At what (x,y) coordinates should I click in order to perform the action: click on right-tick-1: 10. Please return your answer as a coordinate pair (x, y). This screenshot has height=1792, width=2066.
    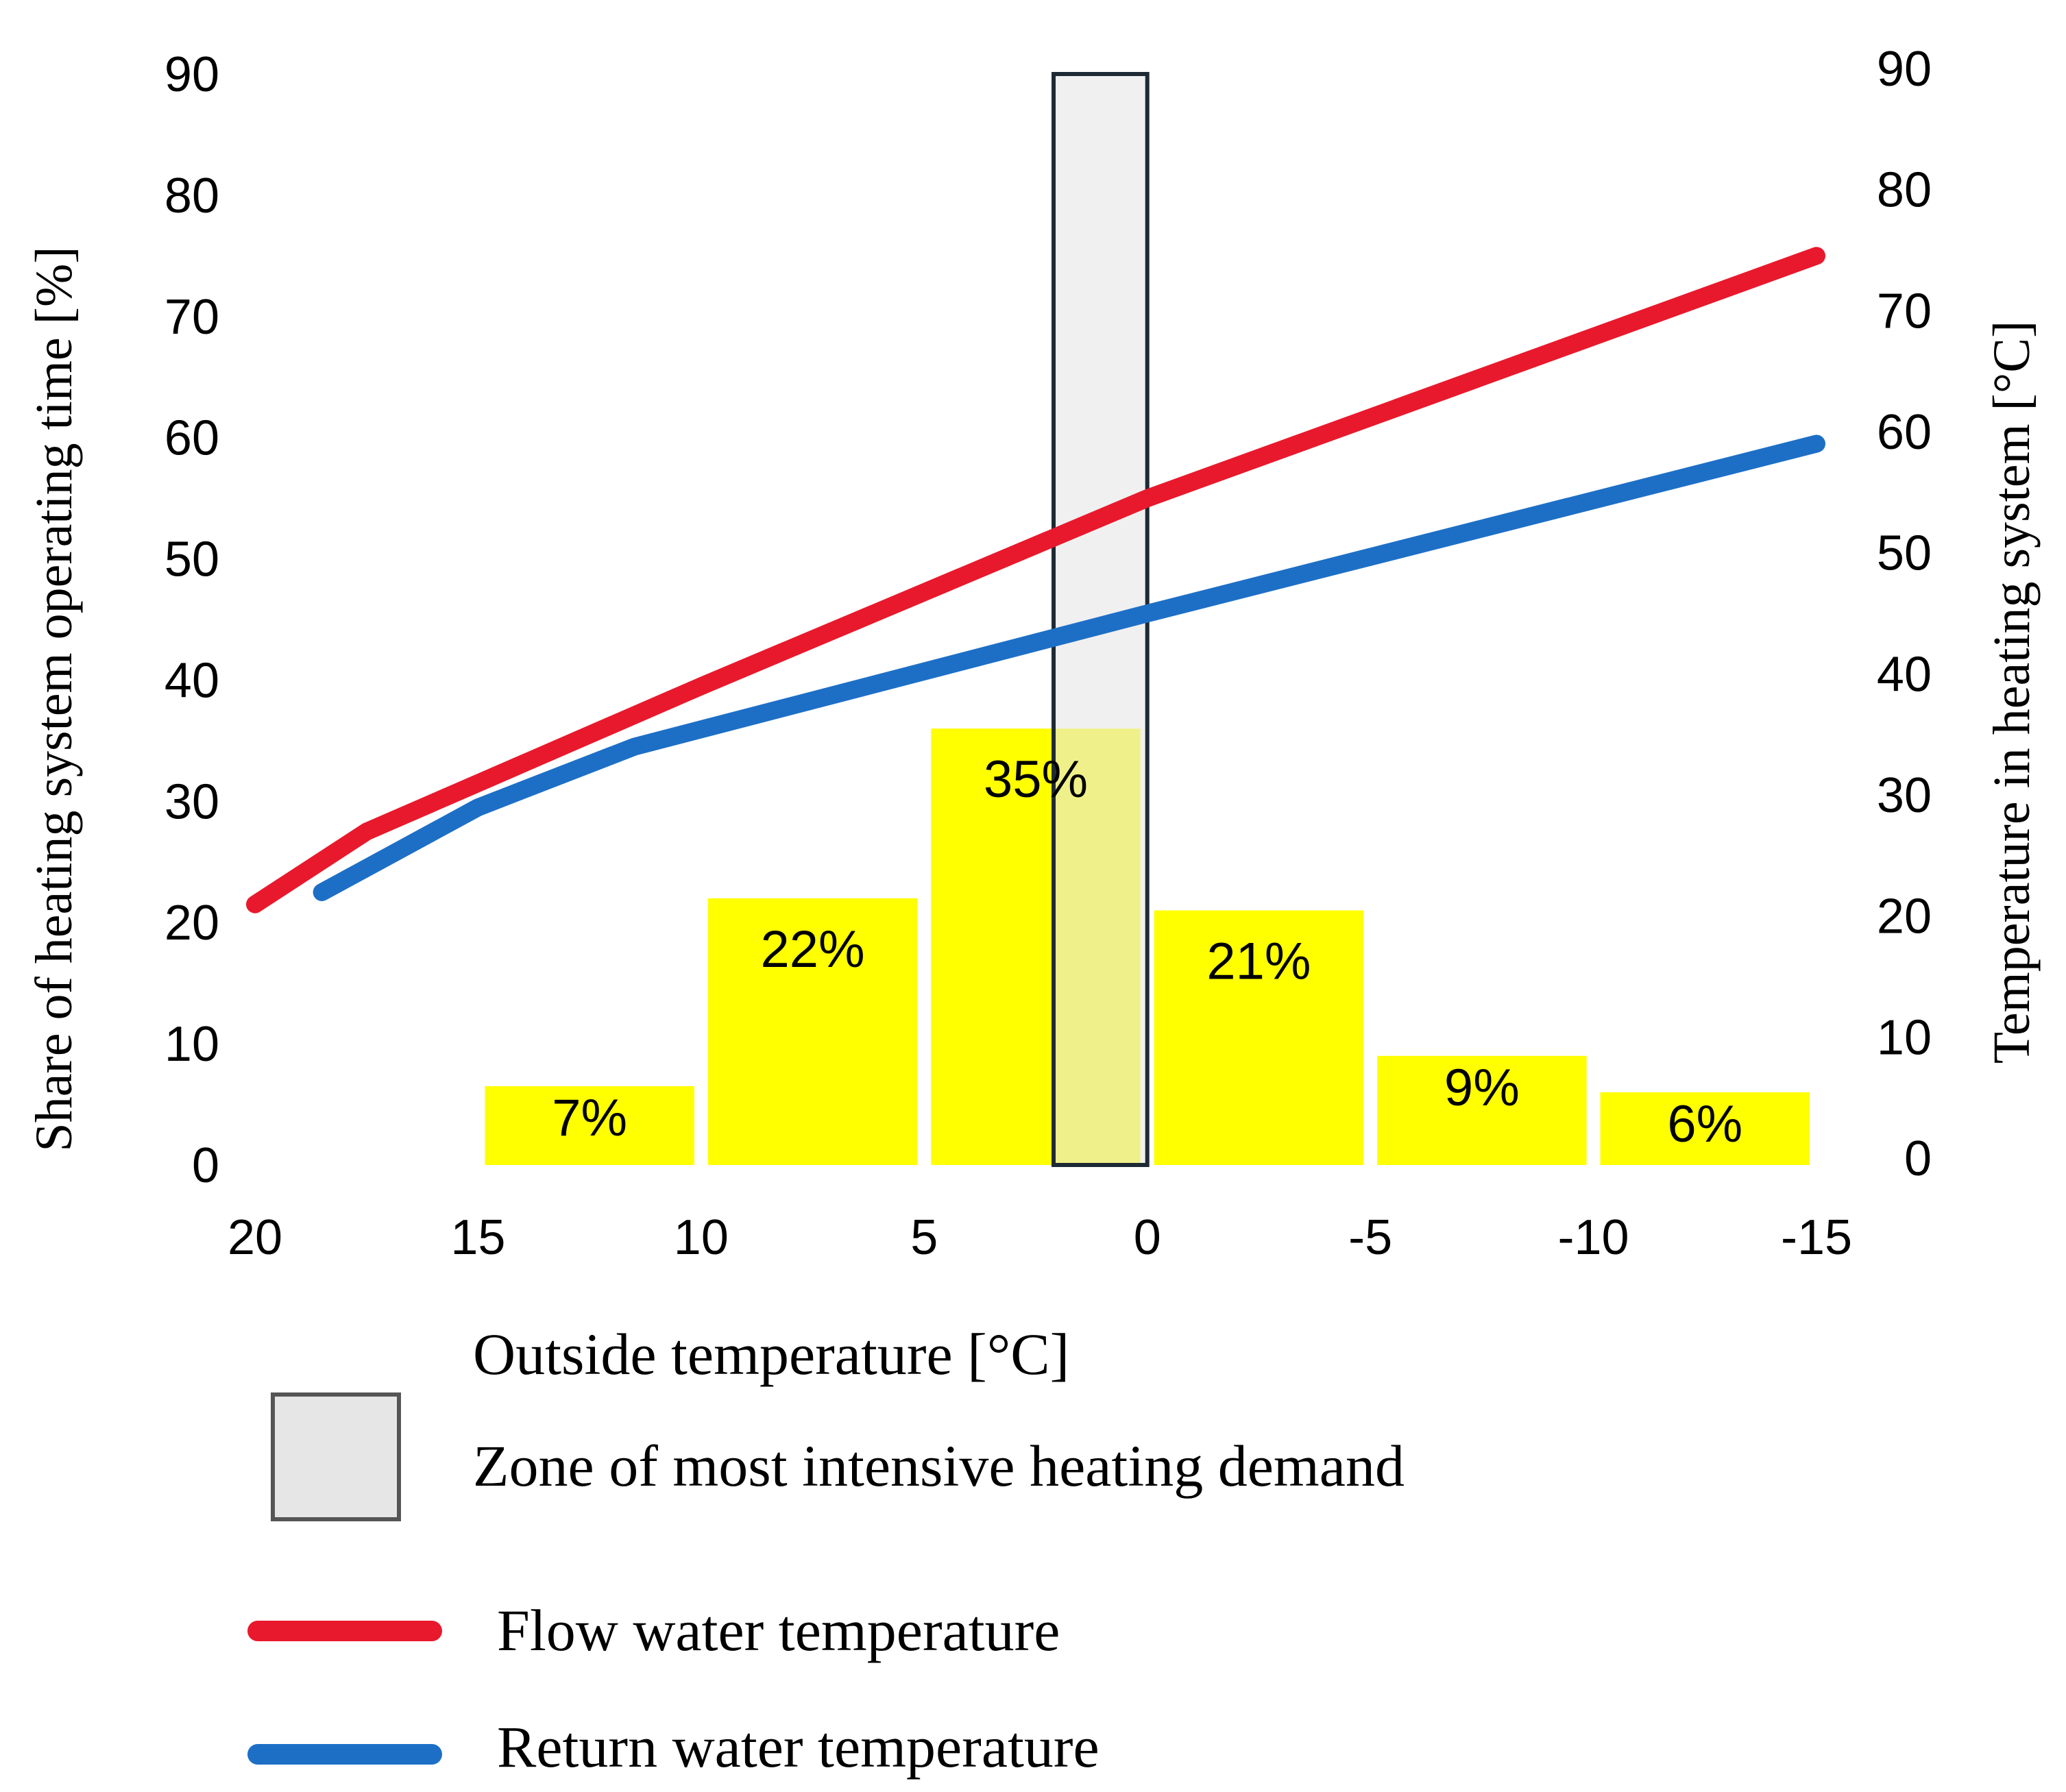
    Looking at the image, I should click on (1905, 1037).